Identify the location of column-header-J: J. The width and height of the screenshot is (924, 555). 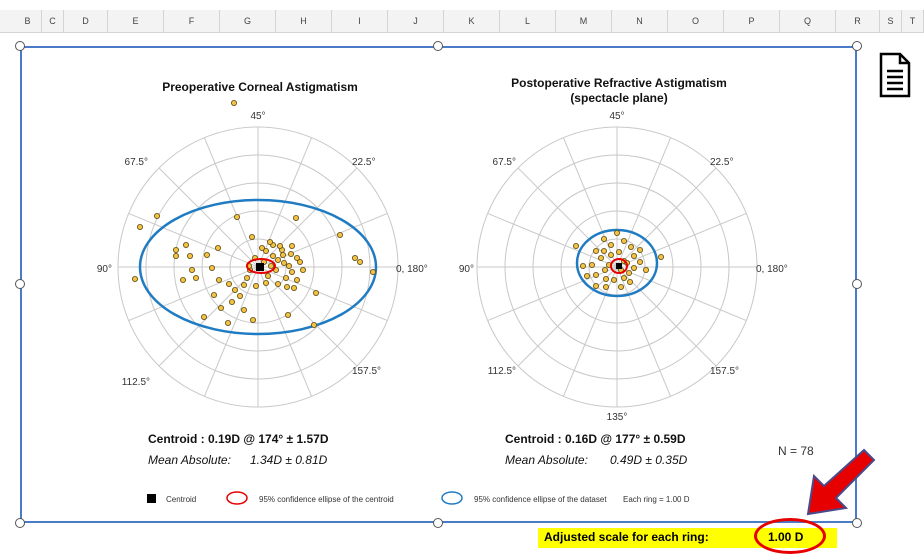
(416, 21).